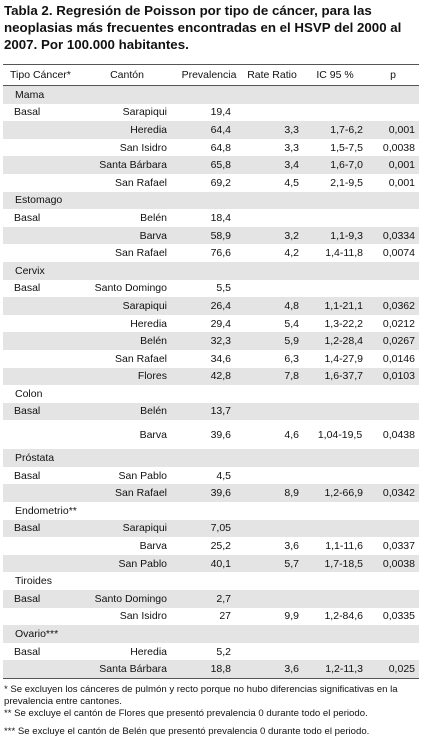 The width and height of the screenshot is (422, 748). Describe the element at coordinates (223, 651) in the screenshot. I see `cell: 5,2` at that location.